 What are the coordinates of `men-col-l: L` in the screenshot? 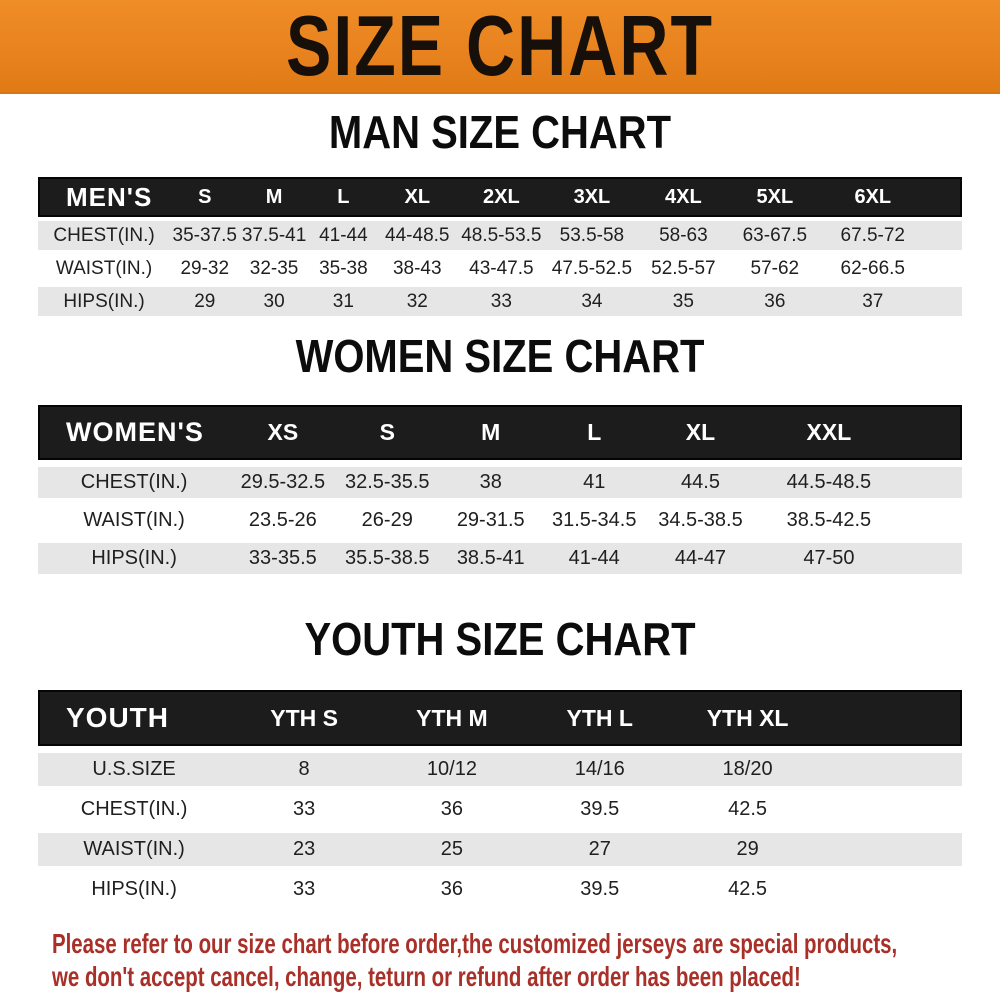 It's located at (343, 197).